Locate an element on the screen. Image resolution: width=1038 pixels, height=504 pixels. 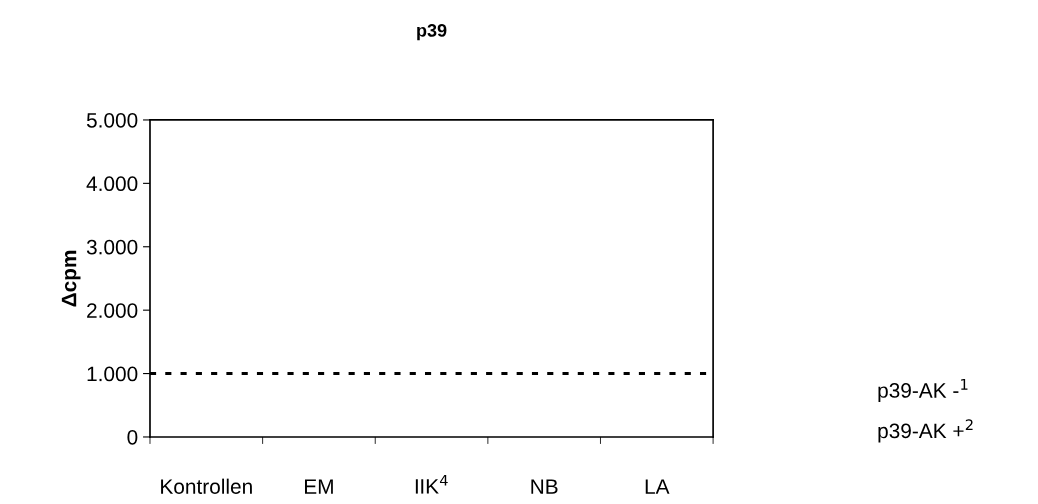
text: p39-AK +$^{2}$ is located at coordinates (925, 431).